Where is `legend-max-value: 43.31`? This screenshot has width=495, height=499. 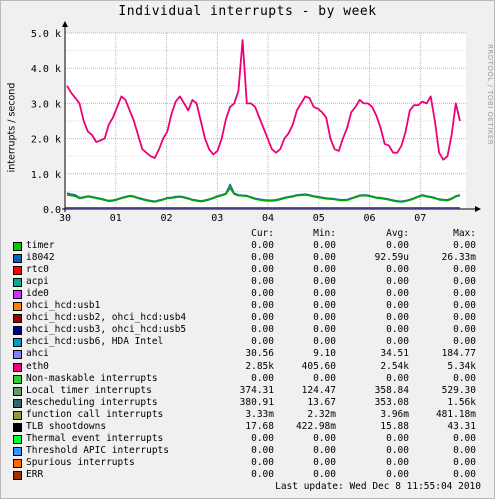
legend-max-value: 43.31 is located at coordinates (461, 426).